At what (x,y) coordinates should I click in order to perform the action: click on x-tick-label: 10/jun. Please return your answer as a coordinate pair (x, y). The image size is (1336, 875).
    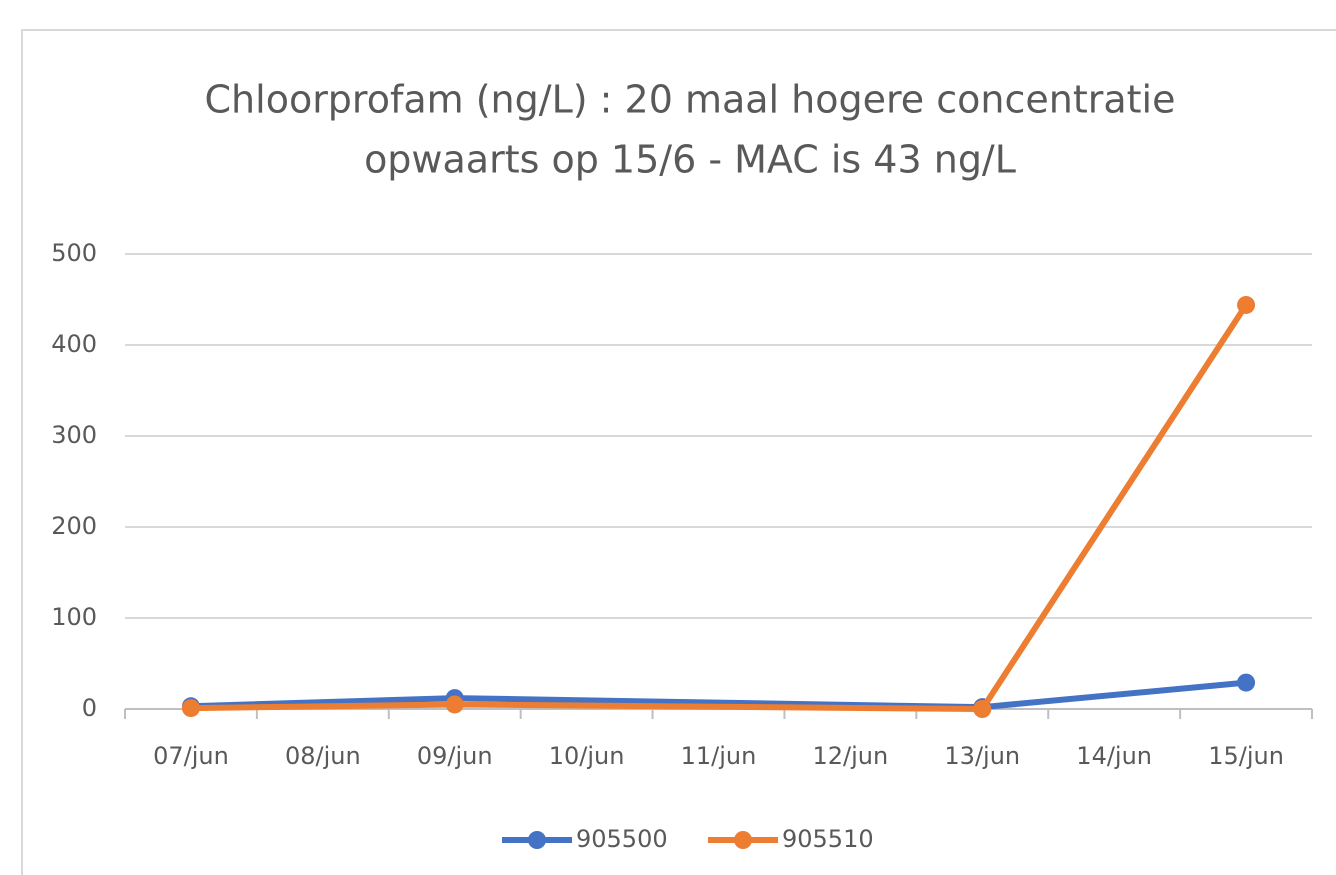
    Looking at the image, I should click on (587, 756).